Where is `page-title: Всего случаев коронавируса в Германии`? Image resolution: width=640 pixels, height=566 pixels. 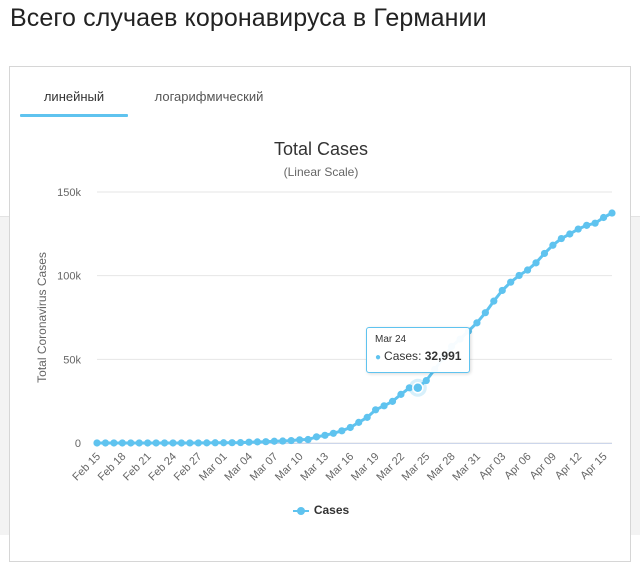 page-title: Всего случаев коронавируса в Германии is located at coordinates (248, 18).